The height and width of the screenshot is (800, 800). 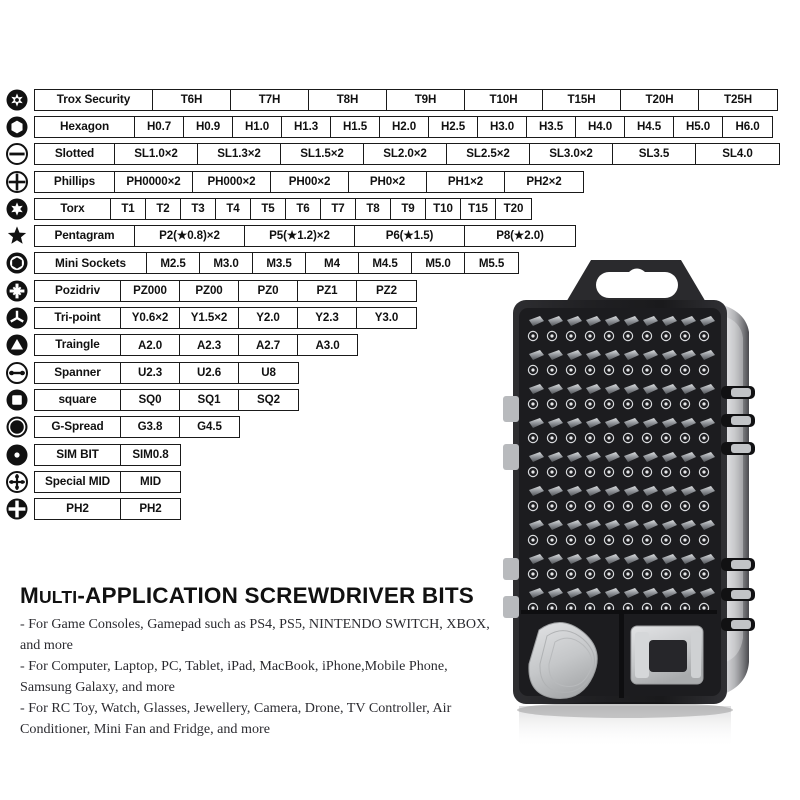 I want to click on spec-row-cells: SIM BIT SIM0.8, so click(x=107, y=454).